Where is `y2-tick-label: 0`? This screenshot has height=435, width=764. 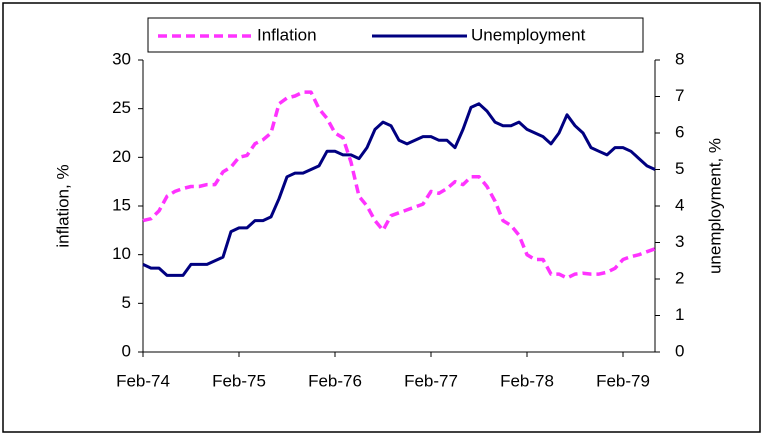
y2-tick-label: 0 is located at coordinates (679, 350).